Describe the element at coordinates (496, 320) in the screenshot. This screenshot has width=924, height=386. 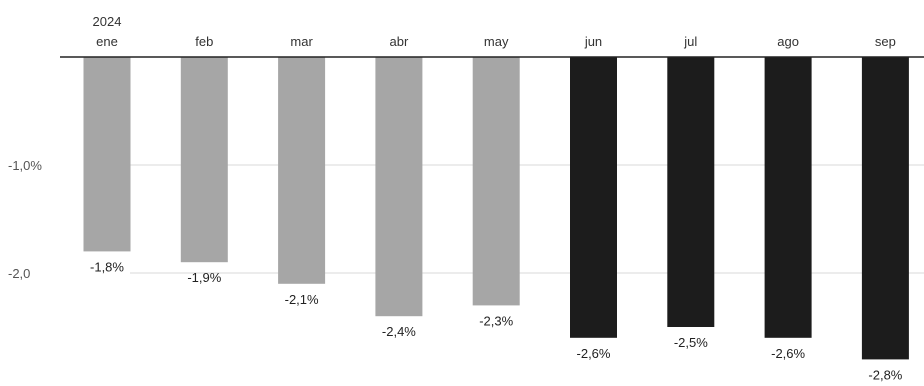
I see `value-label-may: -2,3%` at that location.